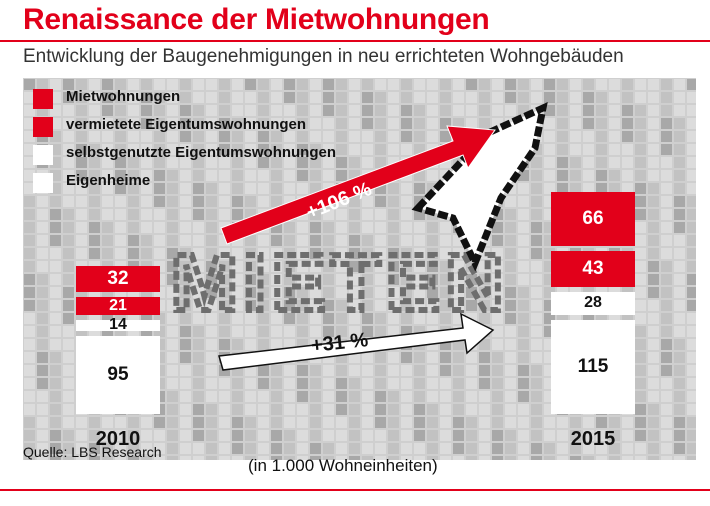 This screenshot has width=710, height=506. I want to click on bar-value-label: 66, so click(593, 219).